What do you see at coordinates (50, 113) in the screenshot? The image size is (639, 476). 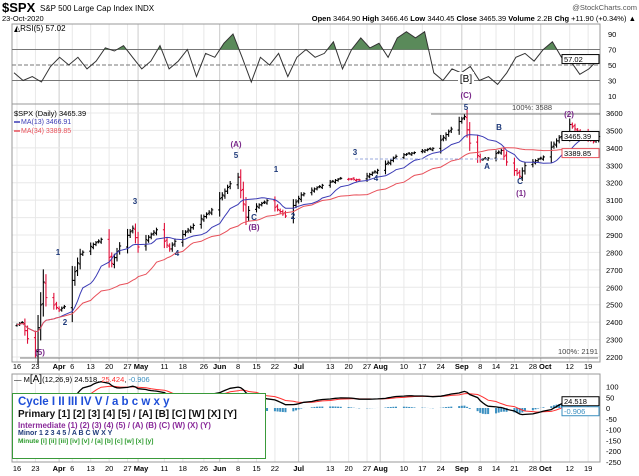 I see `price-title: $SPX (Daily) 3465.39` at bounding box center [50, 113].